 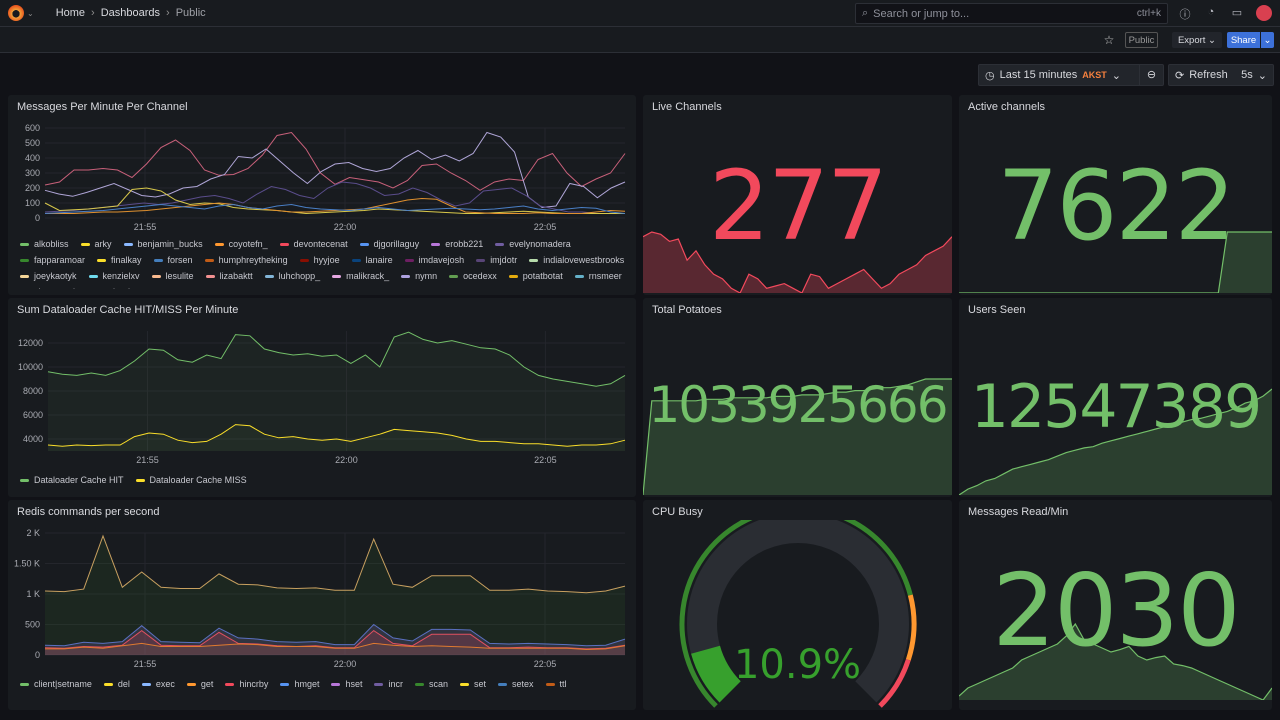 What do you see at coordinates (246, 260) in the screenshot?
I see `legend-item: humphreytheking` at bounding box center [246, 260].